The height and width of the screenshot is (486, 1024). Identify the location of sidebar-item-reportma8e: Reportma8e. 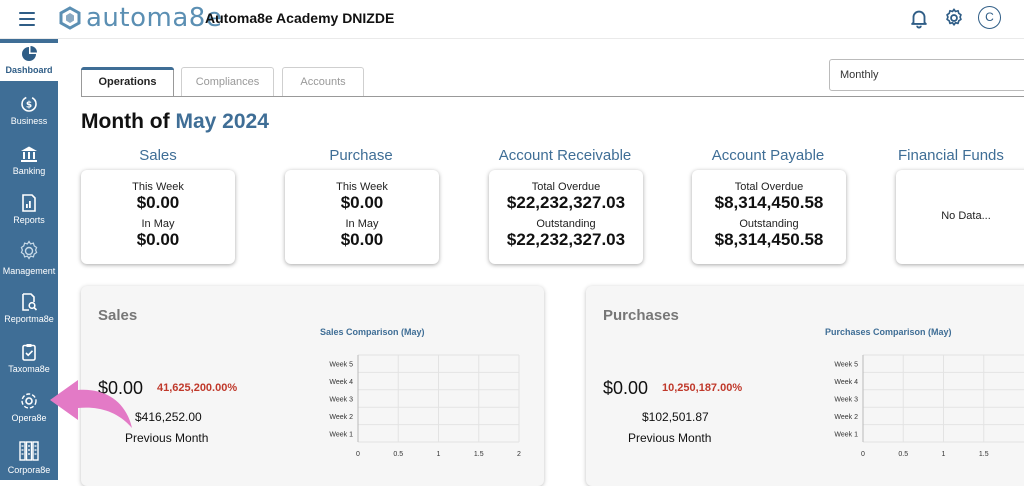
(29, 308).